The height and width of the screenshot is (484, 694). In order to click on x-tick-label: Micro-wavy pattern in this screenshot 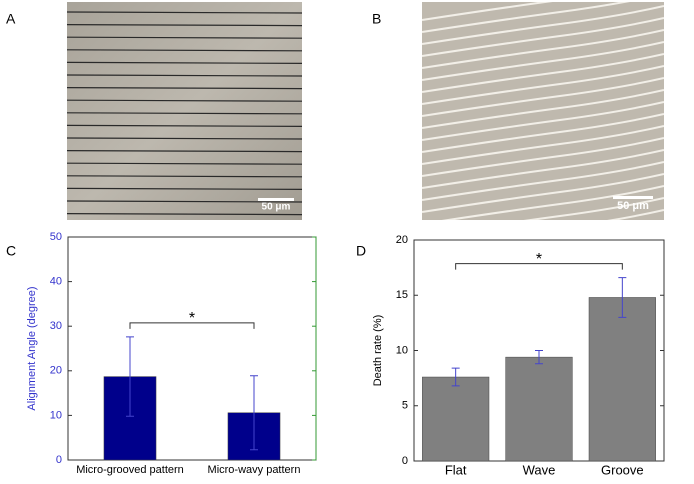, I will do `click(254, 470)`.